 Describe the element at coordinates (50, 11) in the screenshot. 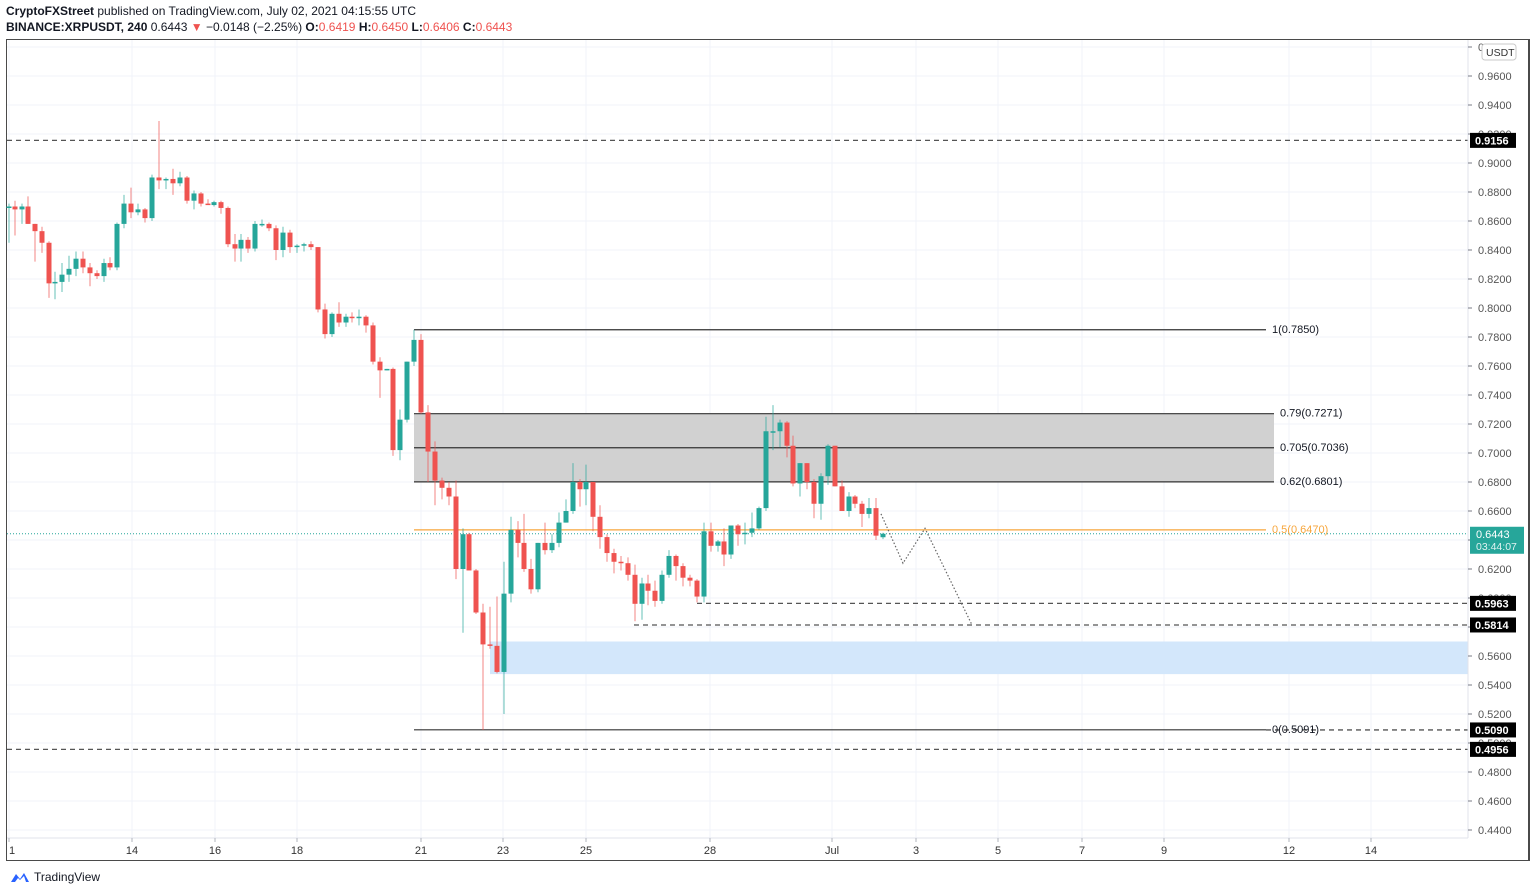

I see `publisher-name: CryptoFXStreet` at that location.